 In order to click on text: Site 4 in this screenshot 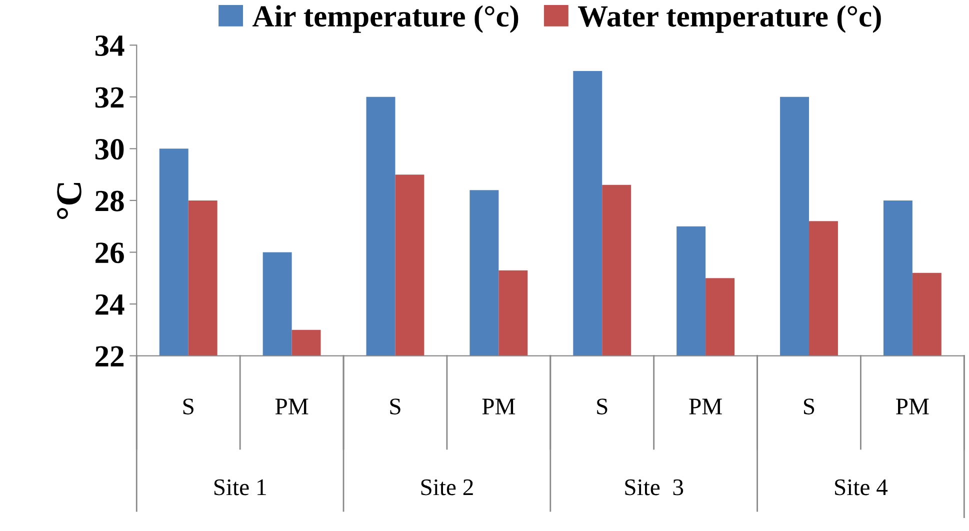, I will do `click(861, 487)`.